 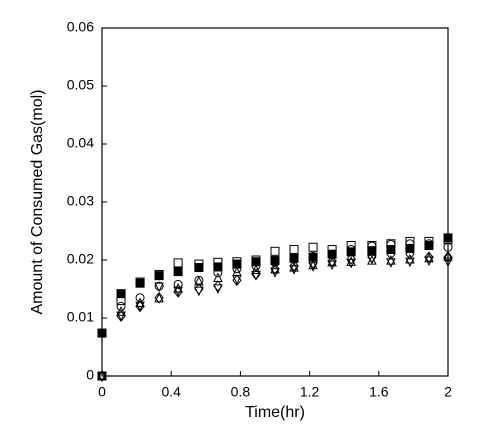 What do you see at coordinates (80, 317) in the screenshot?
I see `y-tick-label: 0.01` at bounding box center [80, 317].